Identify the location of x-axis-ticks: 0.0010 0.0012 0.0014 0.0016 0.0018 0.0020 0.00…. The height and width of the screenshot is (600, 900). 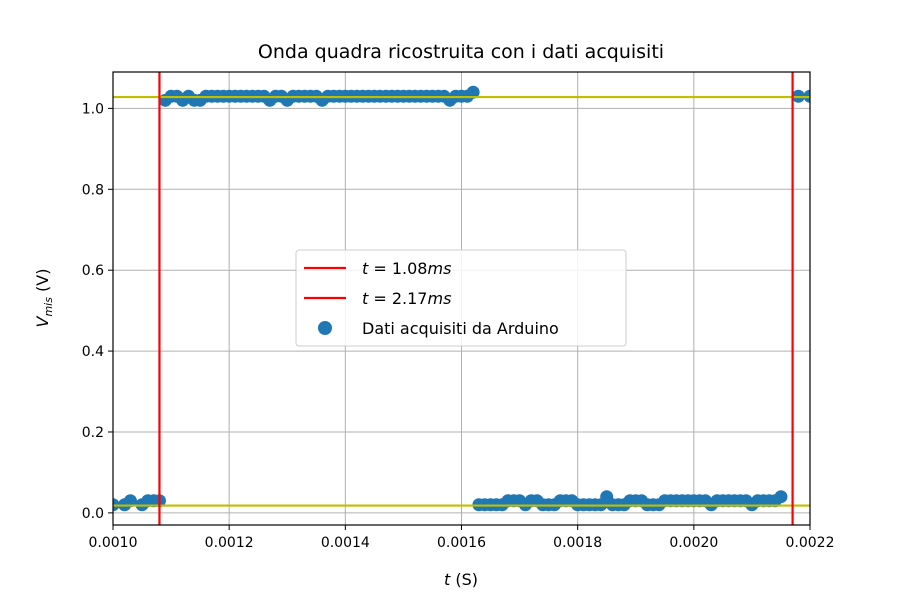
(462, 538).